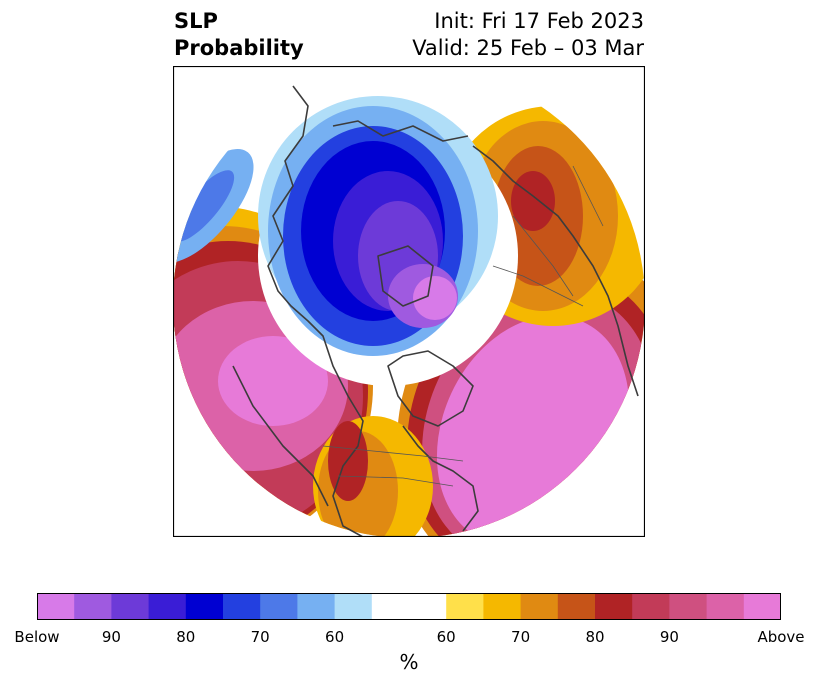 The height and width of the screenshot is (686, 819). Describe the element at coordinates (539, 21) in the screenshot. I see `init-date: Init: Fri 17 Feb 2023` at that location.